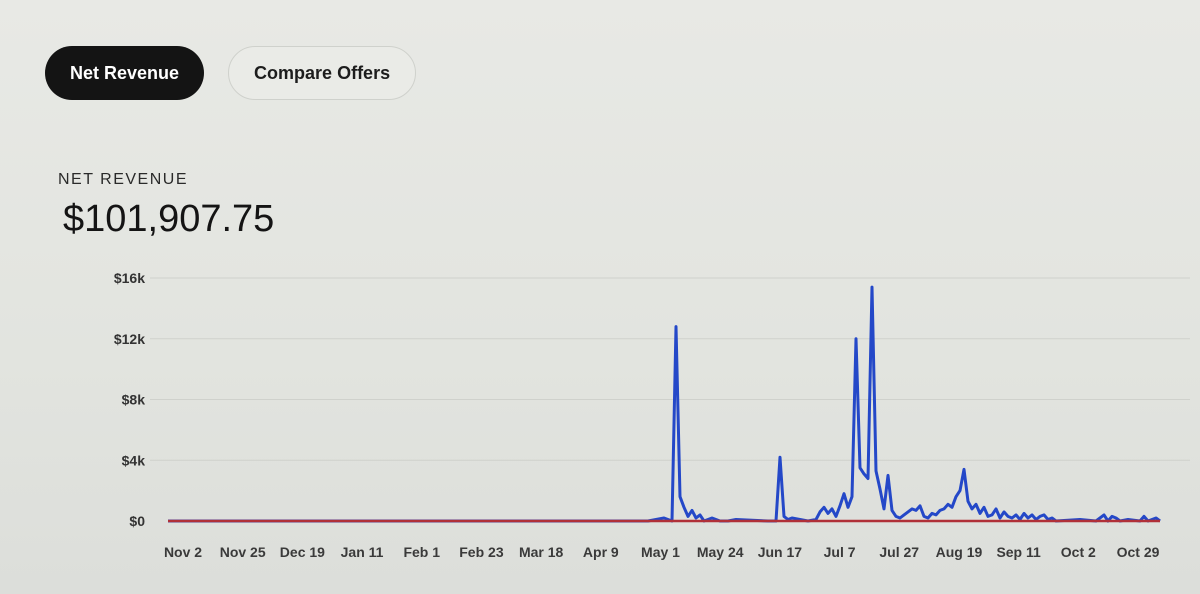  I want to click on metric-label: NET REVENUE, so click(123, 179).